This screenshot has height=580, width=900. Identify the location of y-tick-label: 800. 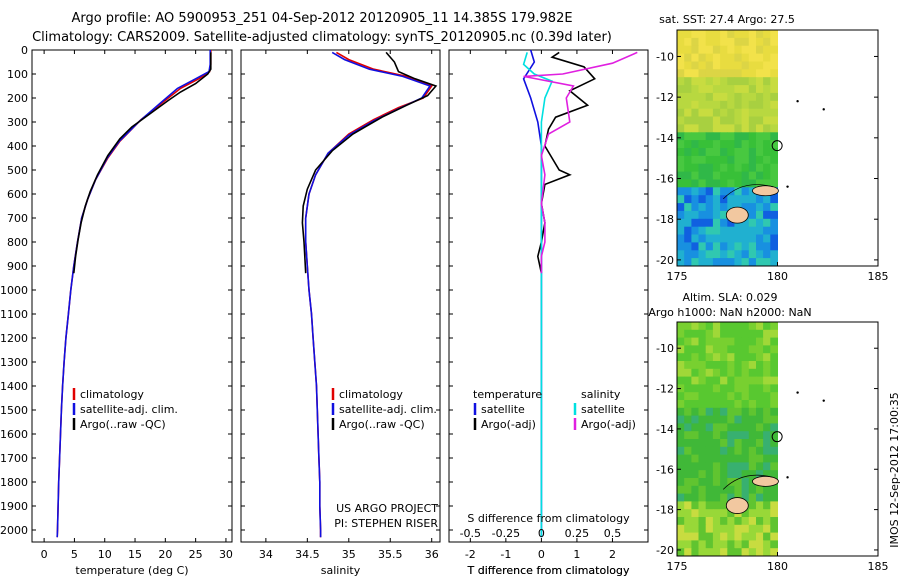
(17, 242).